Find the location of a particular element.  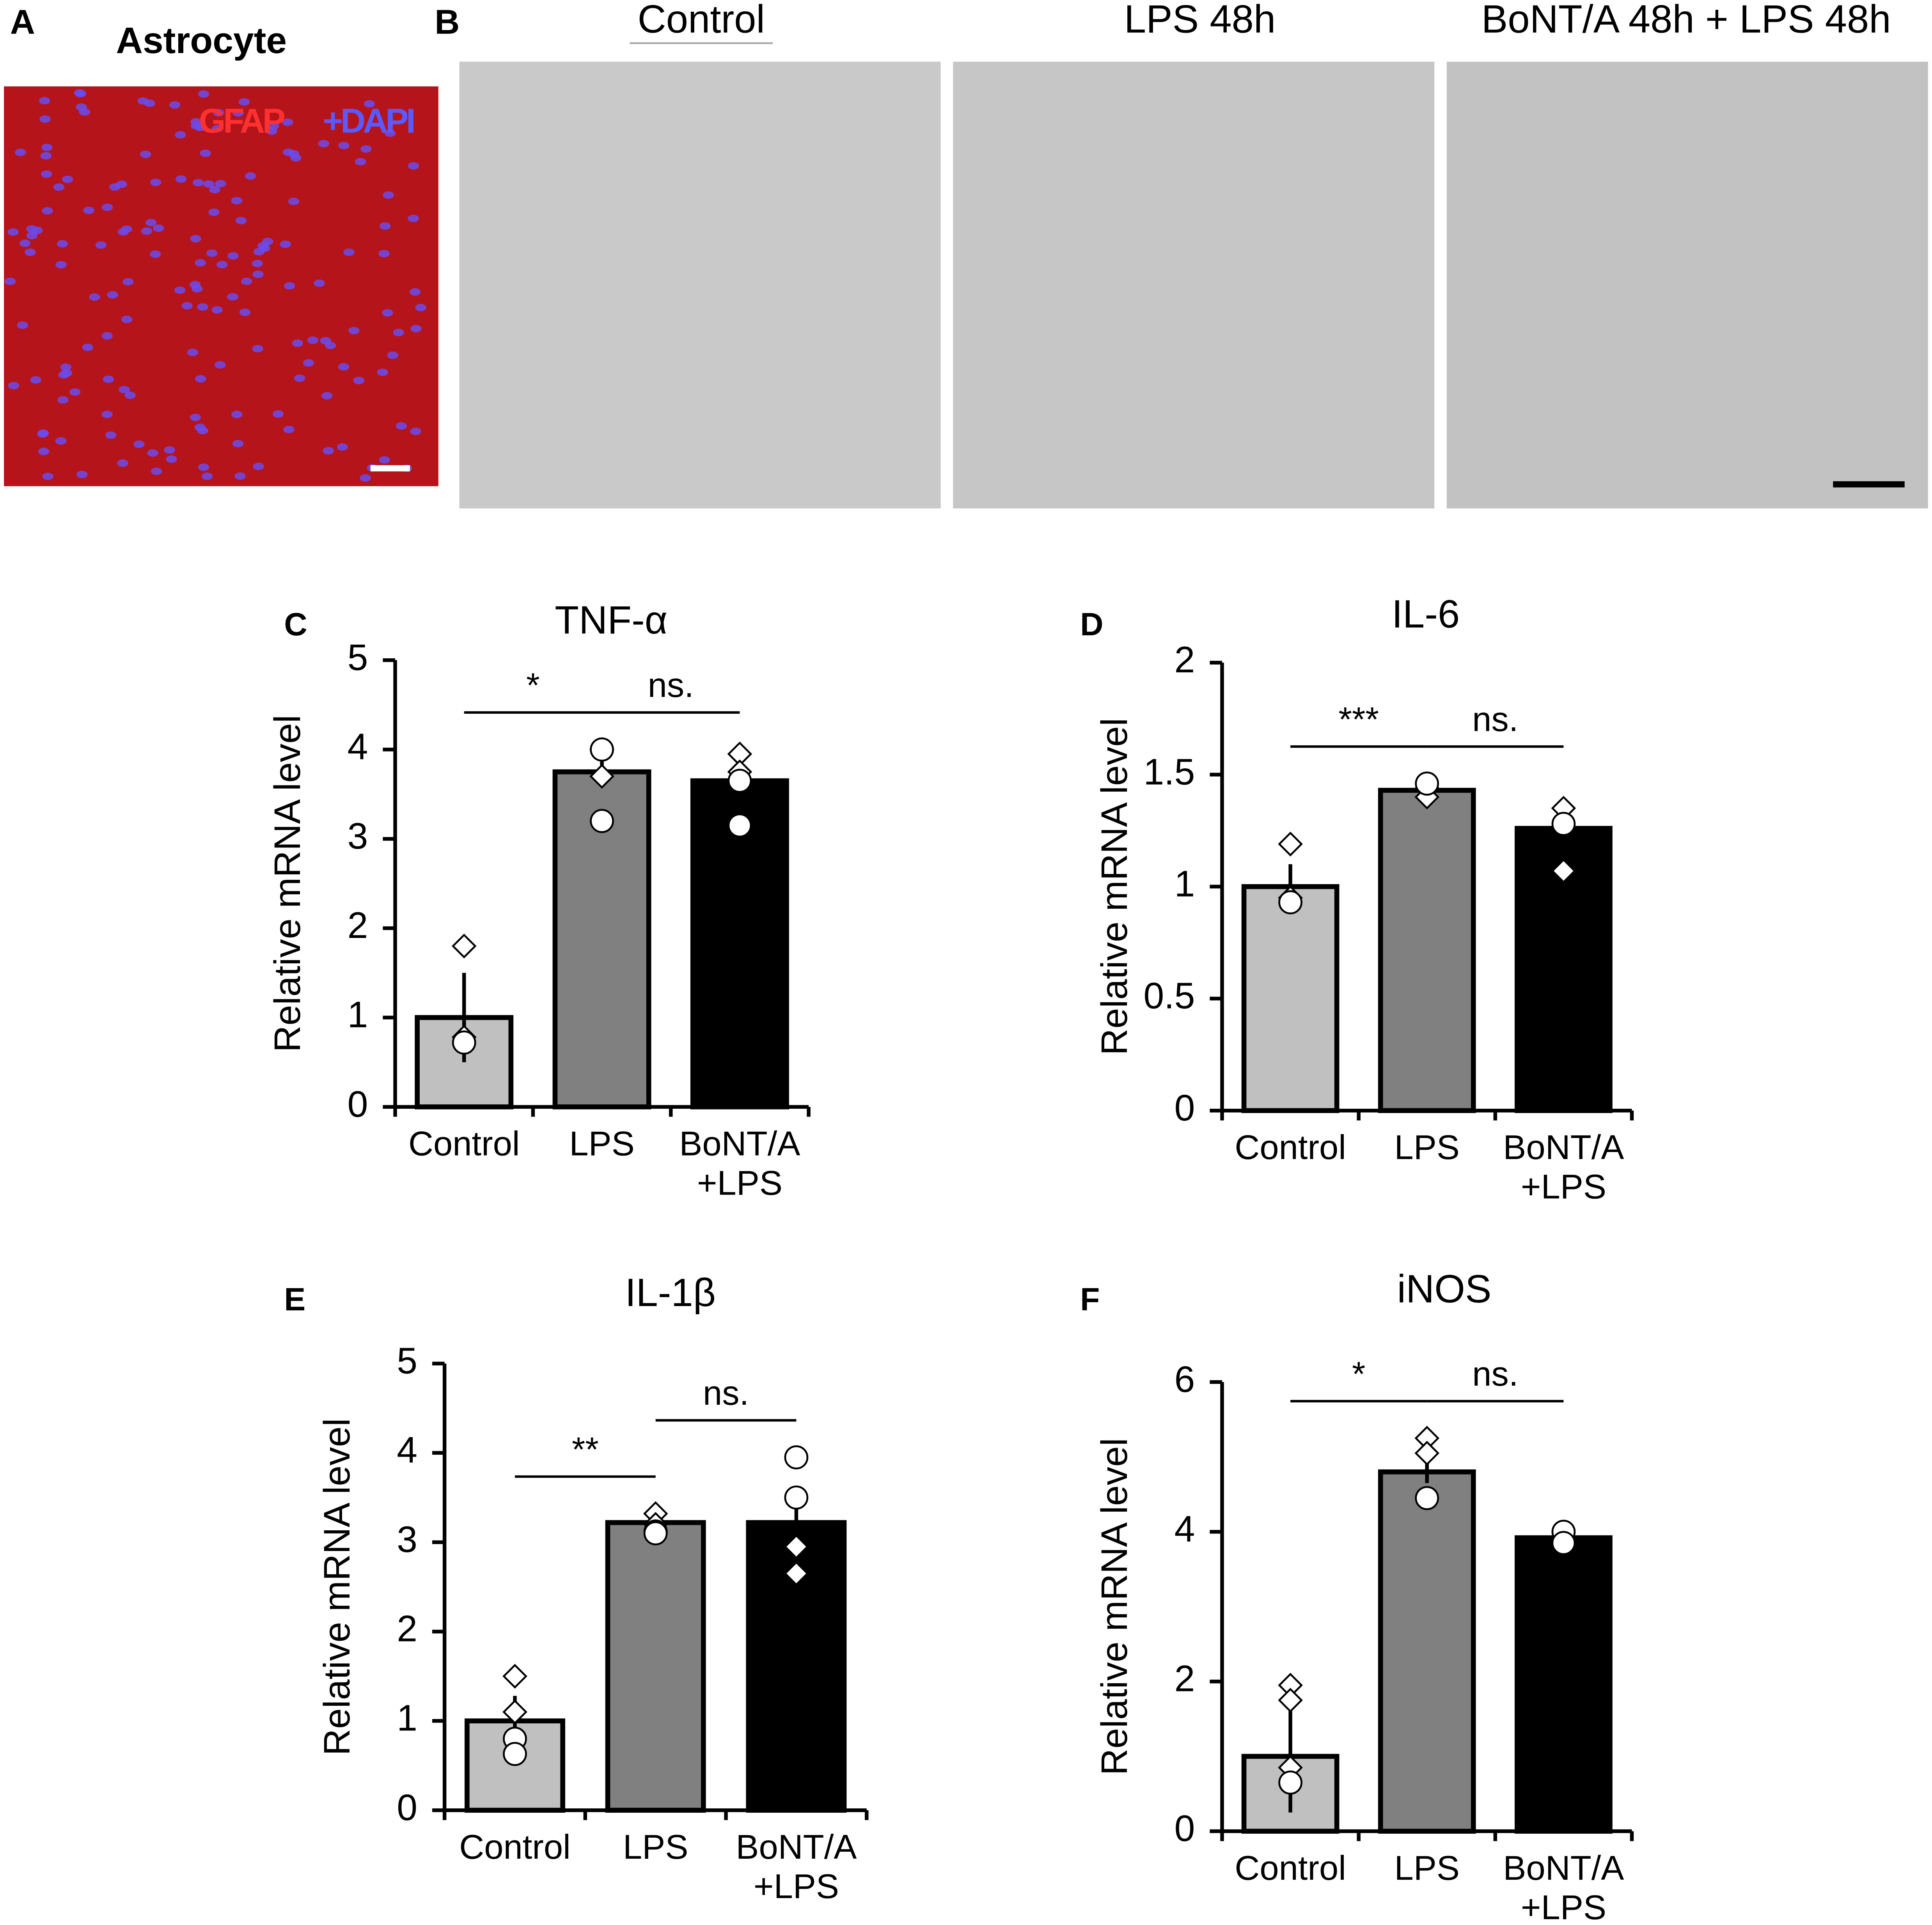

panel-letter: B is located at coordinates (447, 22).